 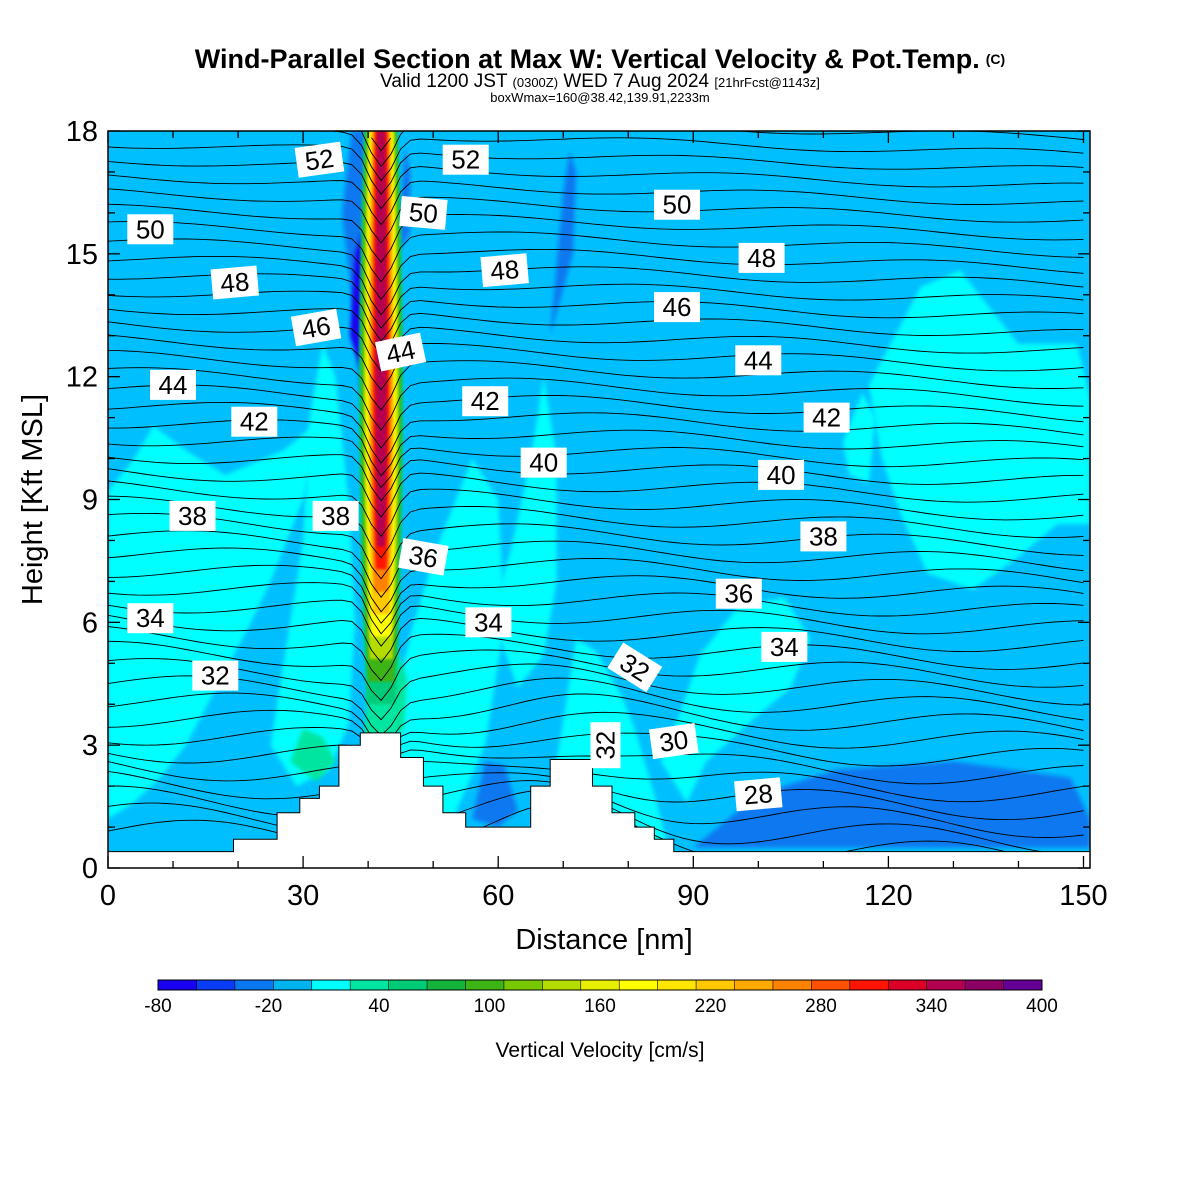 I want to click on contour-label: 32, so click(x=215, y=675).